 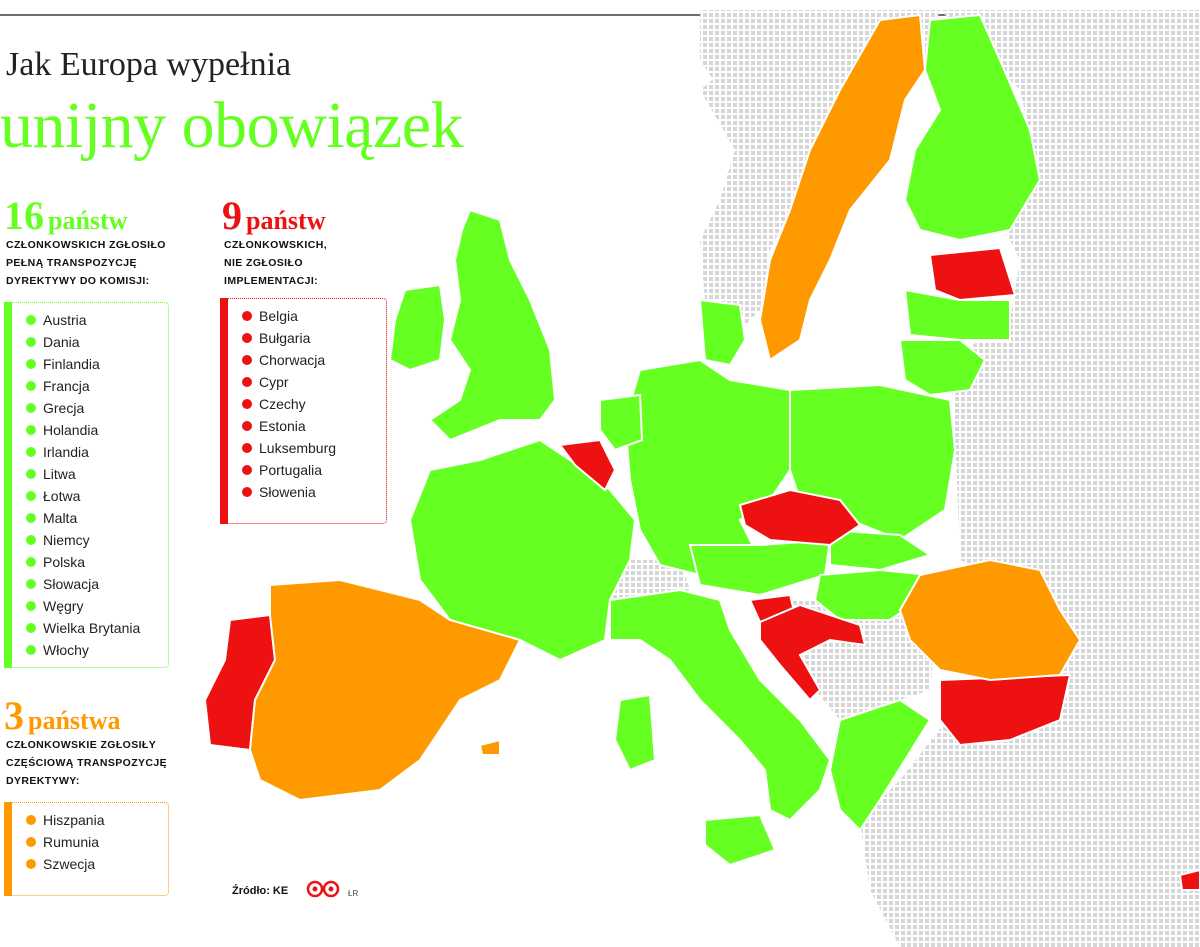 What do you see at coordinates (385, 690) in the screenshot?
I see `country-hiszpania` at bounding box center [385, 690].